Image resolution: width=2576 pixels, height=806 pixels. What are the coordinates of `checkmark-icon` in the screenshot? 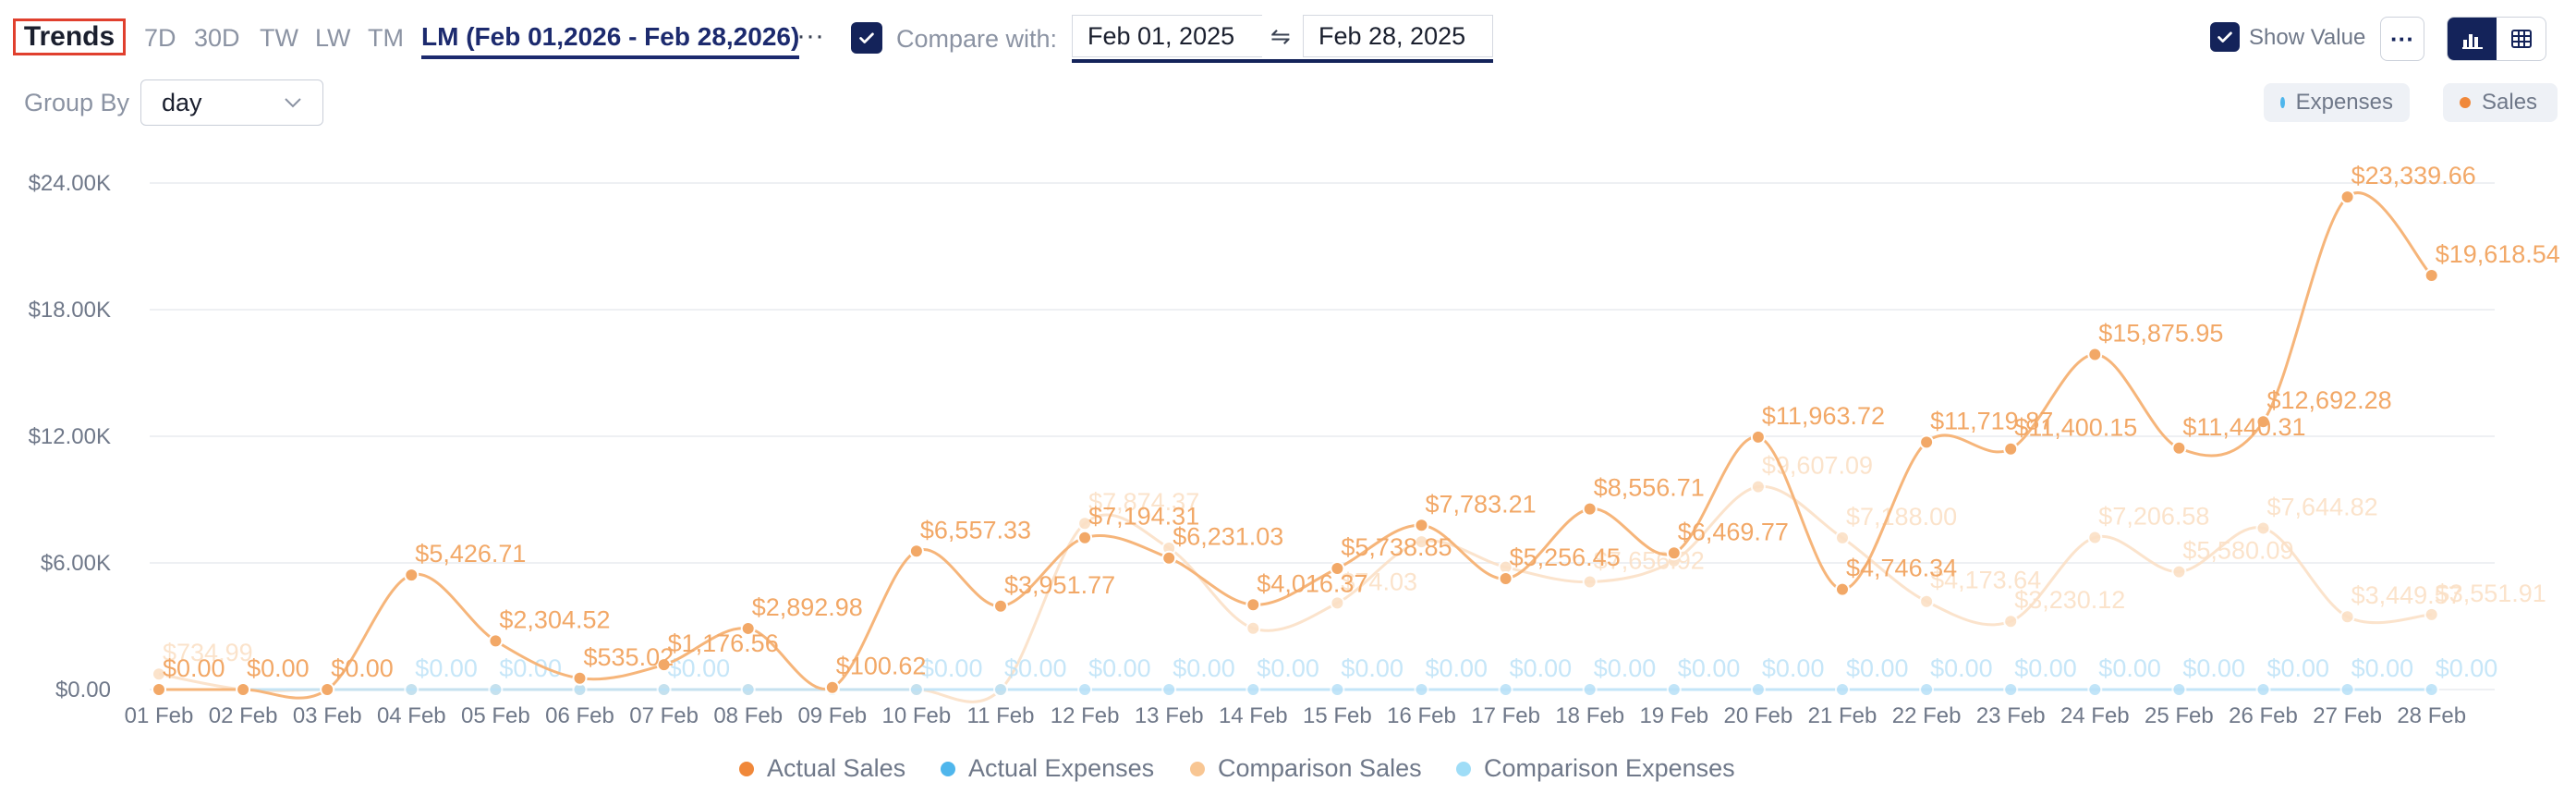 It's located at (2225, 37).